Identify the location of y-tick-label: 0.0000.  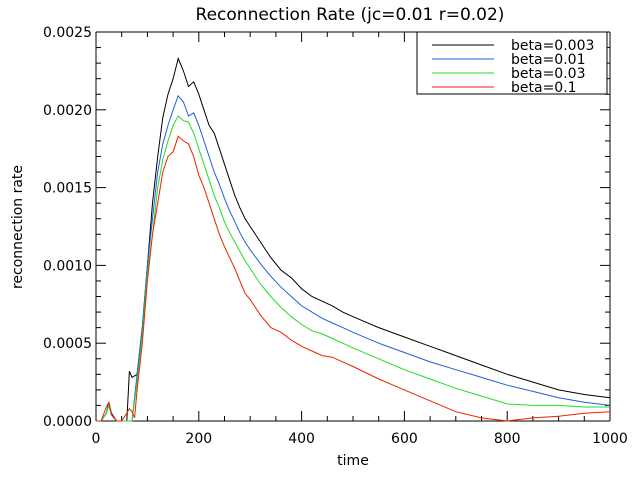
(67, 422).